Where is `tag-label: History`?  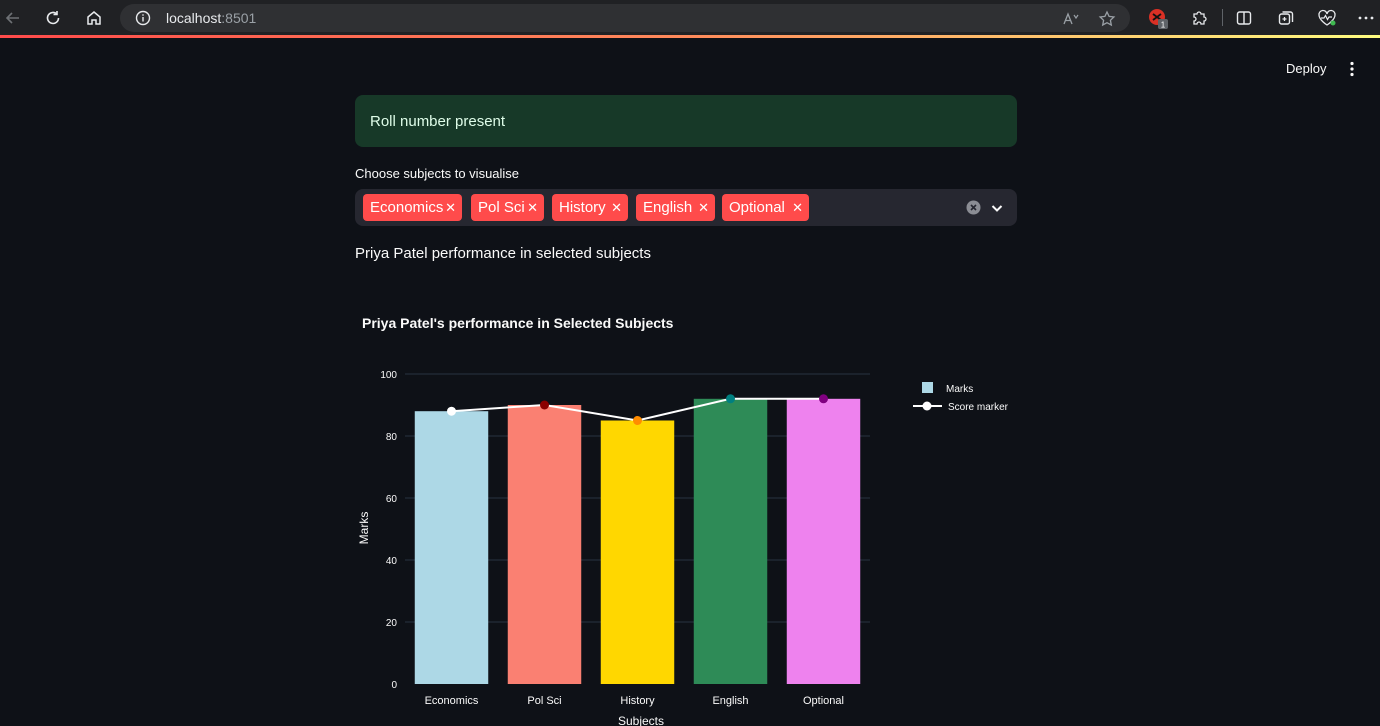 tag-label: History is located at coordinates (582, 207).